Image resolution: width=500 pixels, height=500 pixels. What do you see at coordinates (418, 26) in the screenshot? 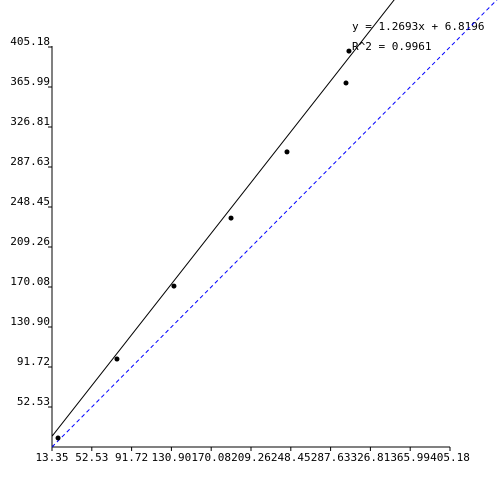
I see `regression-equation: y = 1.2693x + 6.8196` at bounding box center [418, 26].